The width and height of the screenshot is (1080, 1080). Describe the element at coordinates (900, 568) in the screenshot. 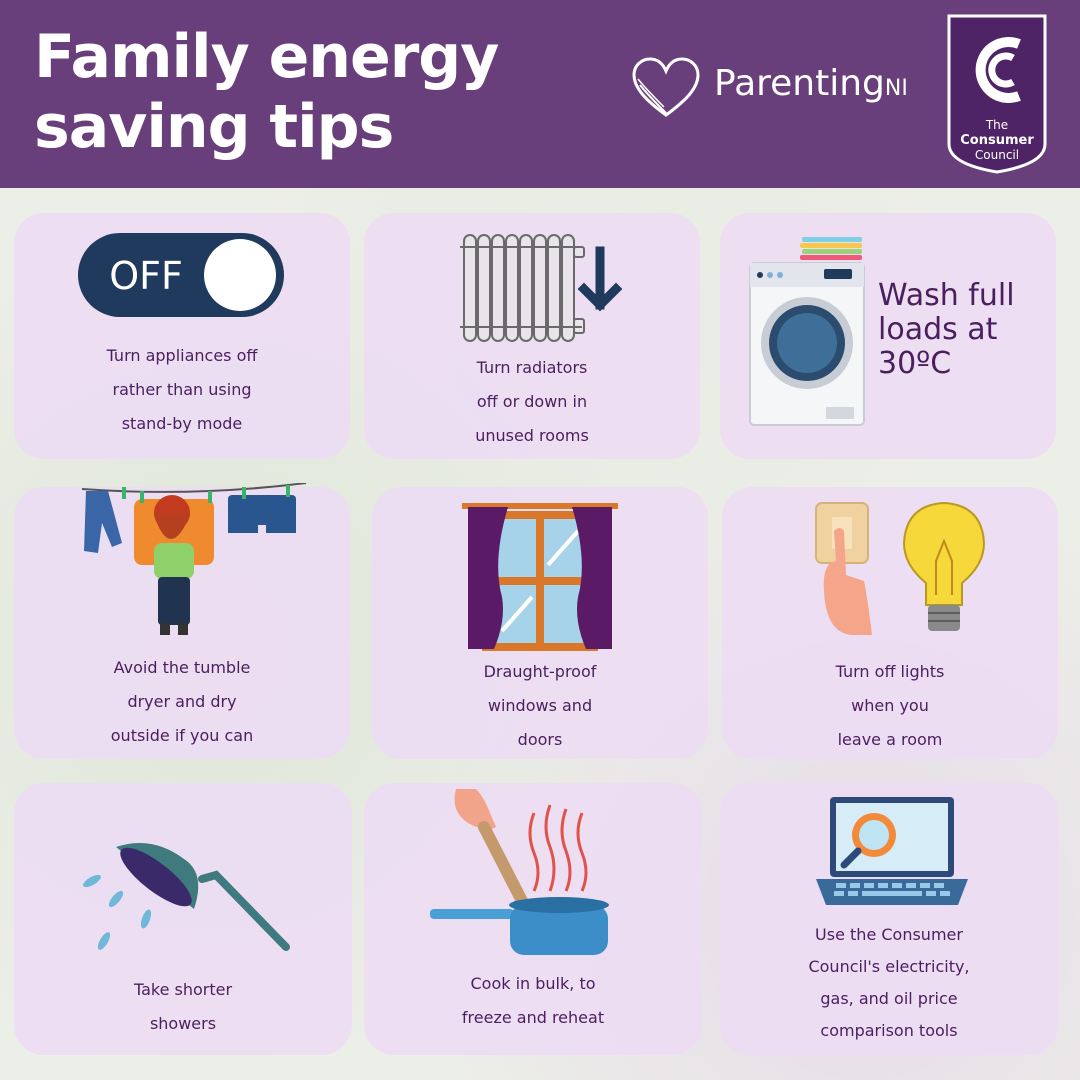

I see `light-bulb-icon` at that location.